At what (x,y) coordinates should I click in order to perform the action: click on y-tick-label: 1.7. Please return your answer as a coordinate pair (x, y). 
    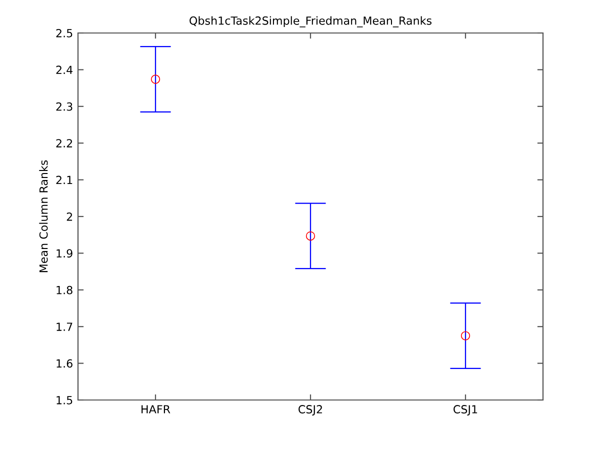
    Looking at the image, I should click on (64, 326).